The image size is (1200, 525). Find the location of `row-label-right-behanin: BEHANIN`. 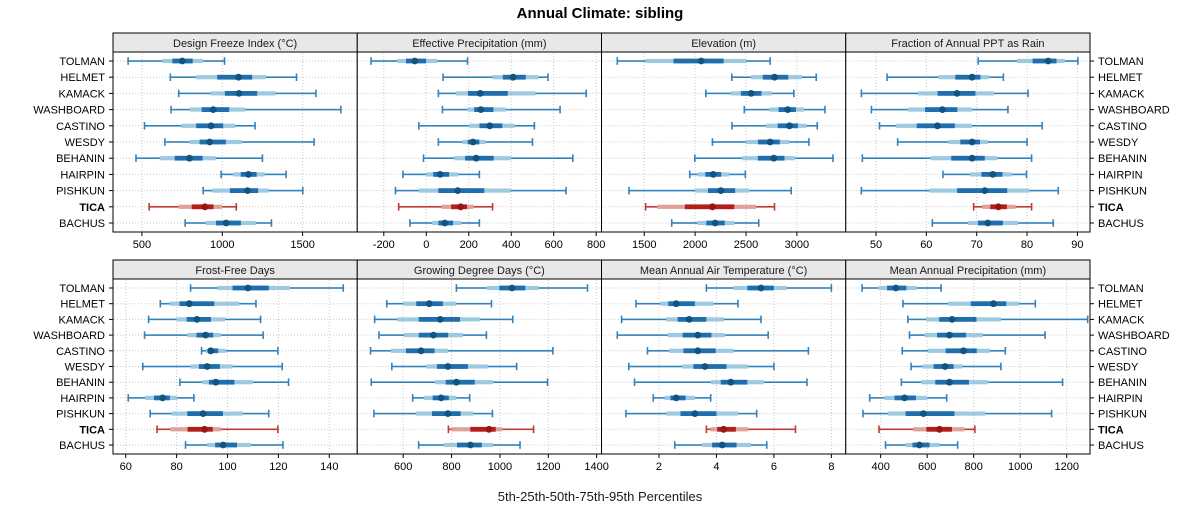

row-label-right-behanin: BEHANIN is located at coordinates (1118, 383).